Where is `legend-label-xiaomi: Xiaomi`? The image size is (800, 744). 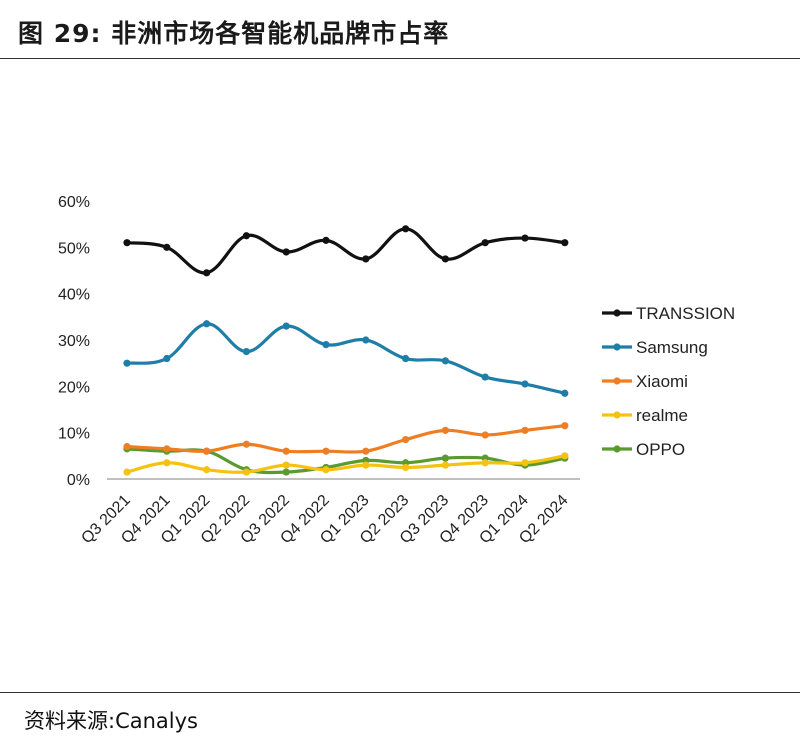 legend-label-xiaomi: Xiaomi is located at coordinates (662, 381).